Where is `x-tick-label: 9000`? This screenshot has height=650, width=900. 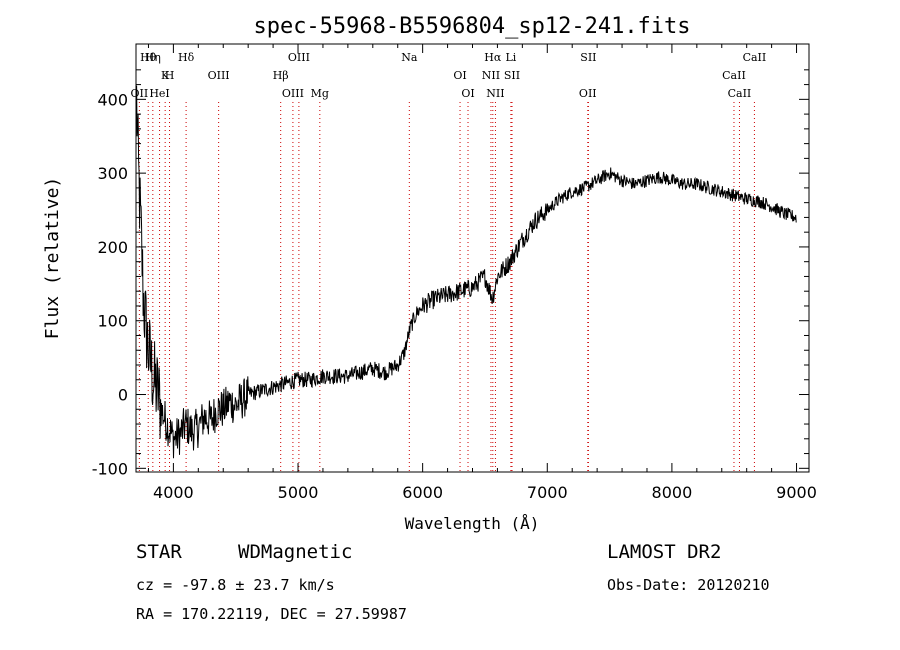 x-tick-label: 9000 is located at coordinates (796, 492).